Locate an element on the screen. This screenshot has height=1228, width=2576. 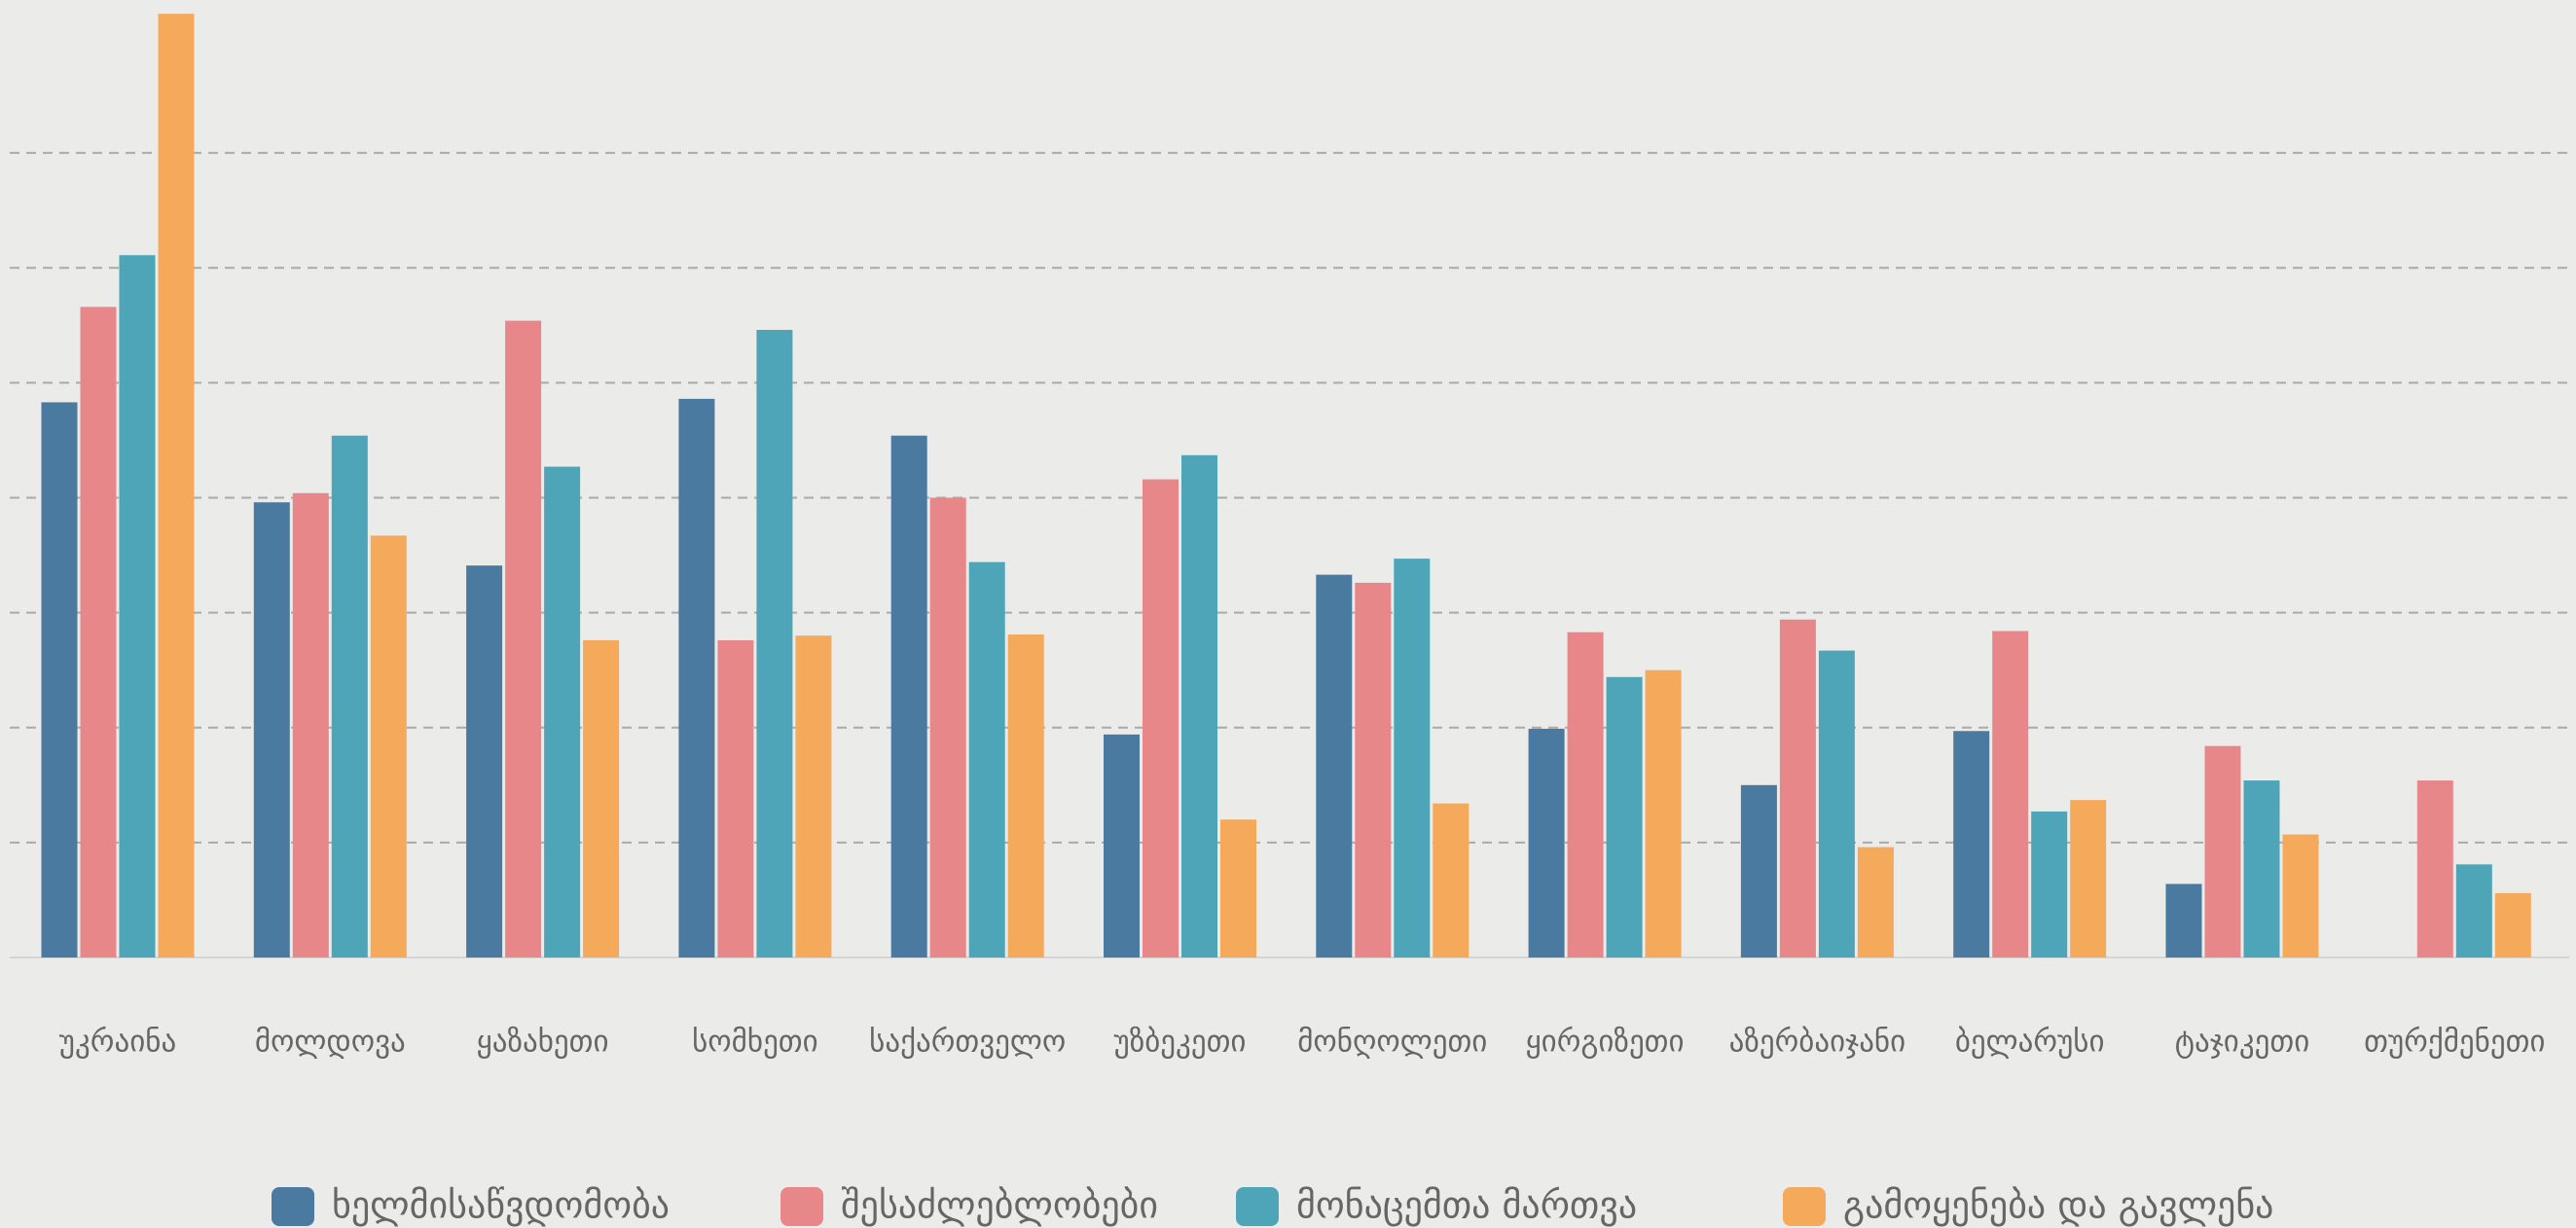
x-tick-label: ბელარუსი is located at coordinates (2030, 1042).